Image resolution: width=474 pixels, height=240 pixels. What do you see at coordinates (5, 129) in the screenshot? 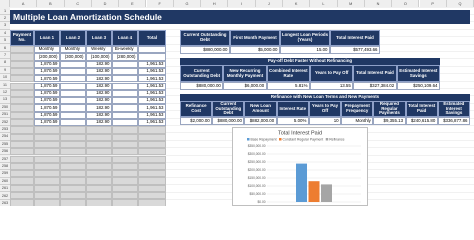
I see `row-number: 253` at bounding box center [5, 129].